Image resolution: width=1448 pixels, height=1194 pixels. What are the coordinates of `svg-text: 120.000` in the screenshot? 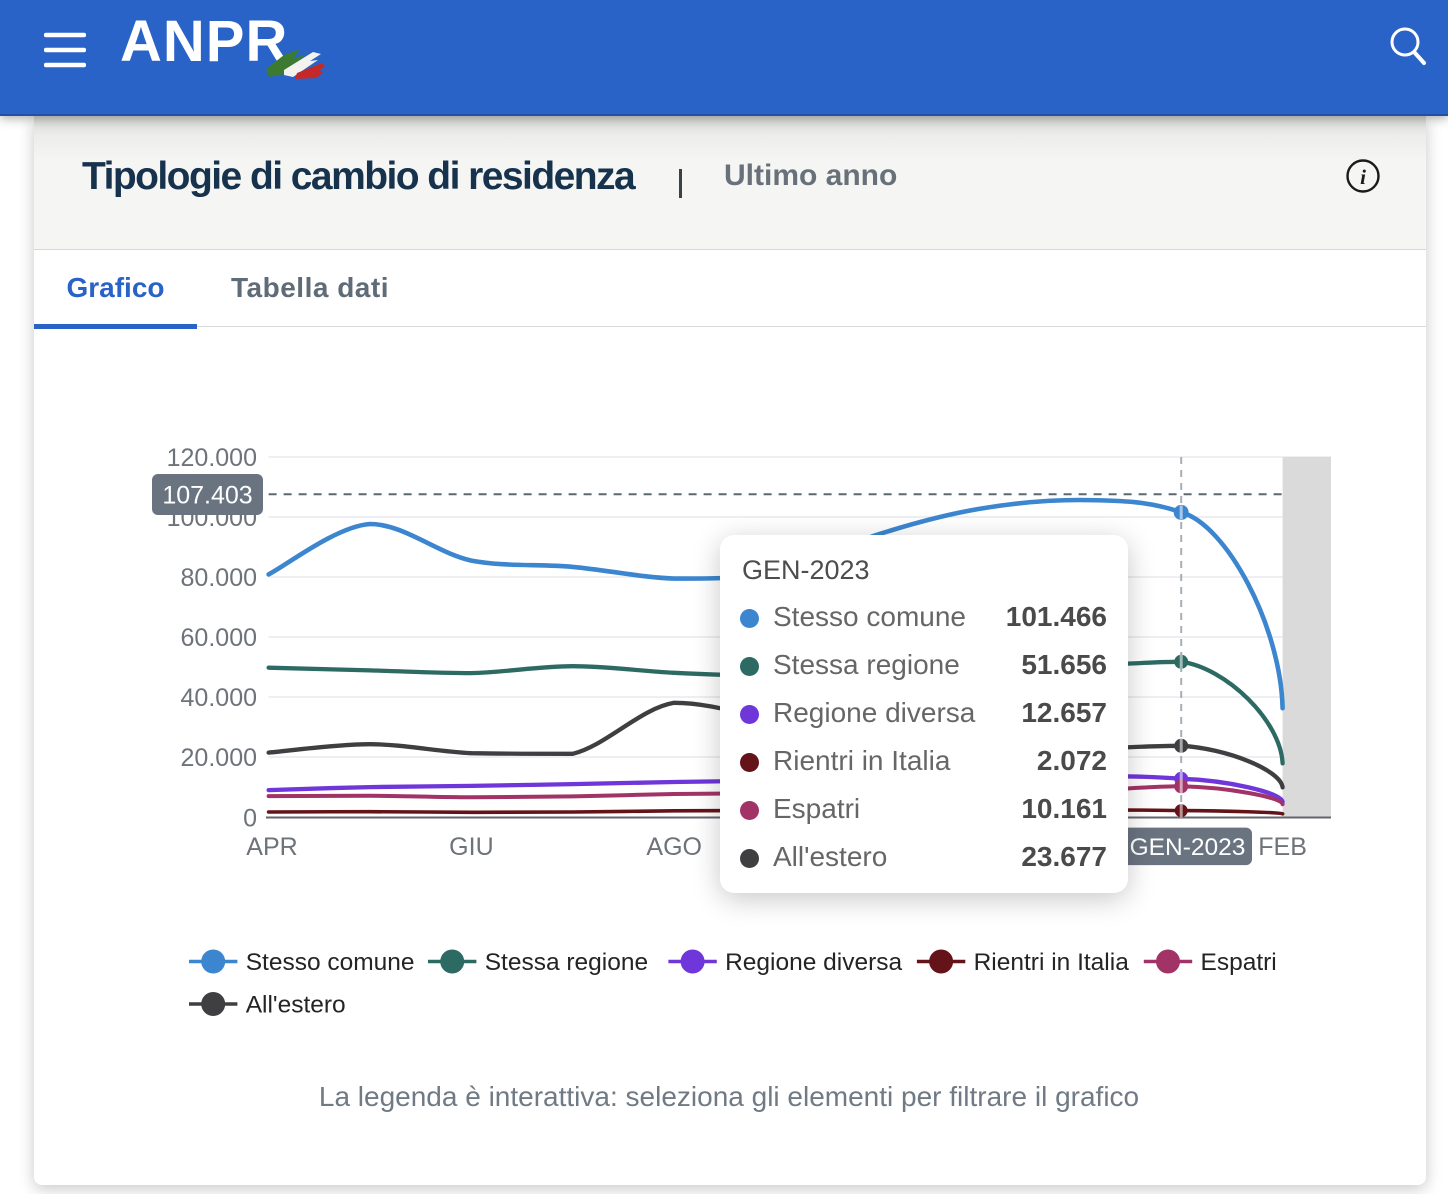 It's located at (212, 458).